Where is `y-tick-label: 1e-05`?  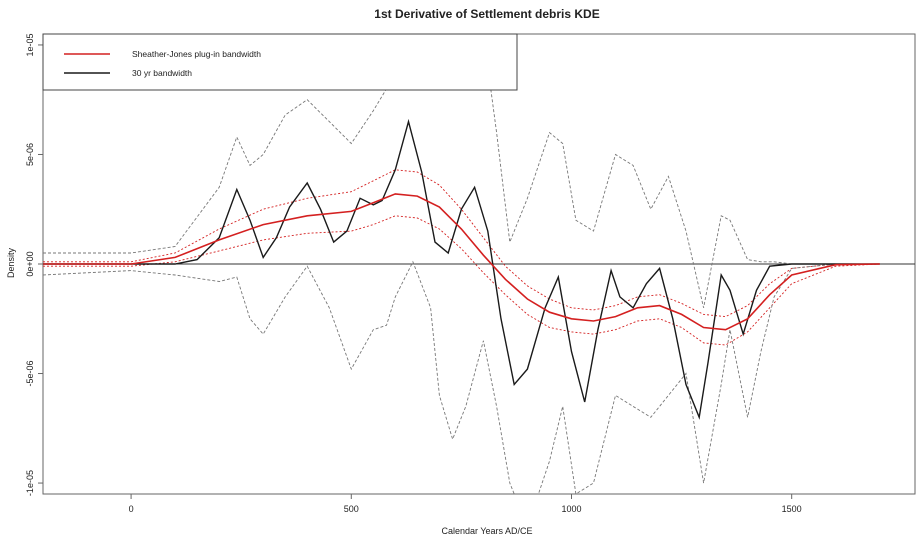 y-tick-label: 1e-05 is located at coordinates (30, 44).